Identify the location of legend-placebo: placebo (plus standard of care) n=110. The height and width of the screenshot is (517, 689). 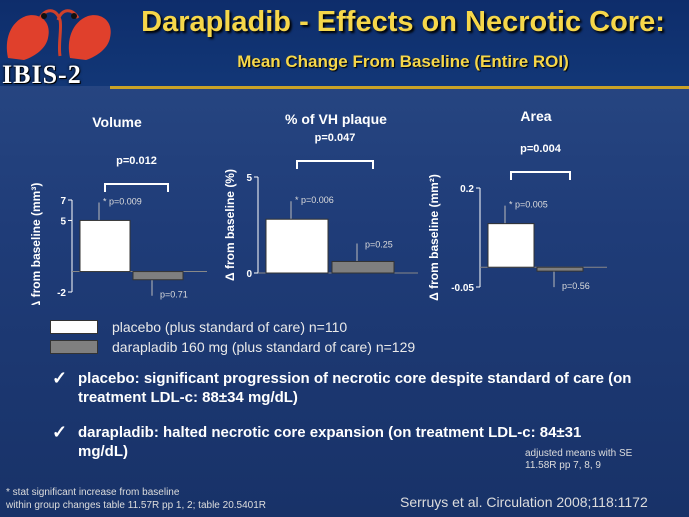
(198, 327).